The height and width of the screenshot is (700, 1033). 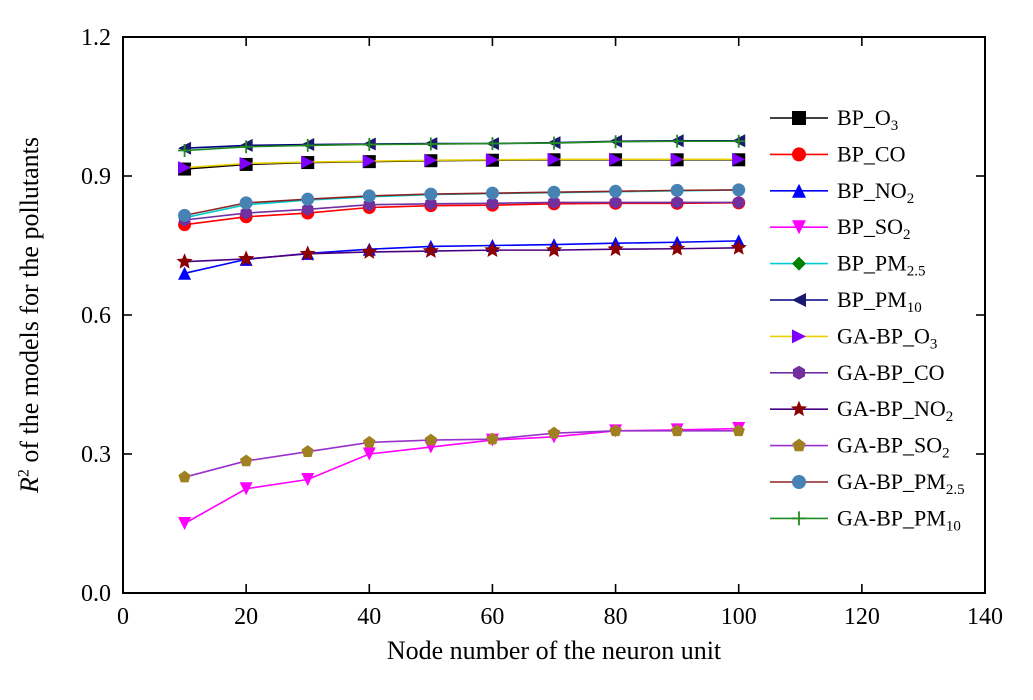 What do you see at coordinates (862, 617) in the screenshot?
I see `x-tick-label: 120` at bounding box center [862, 617].